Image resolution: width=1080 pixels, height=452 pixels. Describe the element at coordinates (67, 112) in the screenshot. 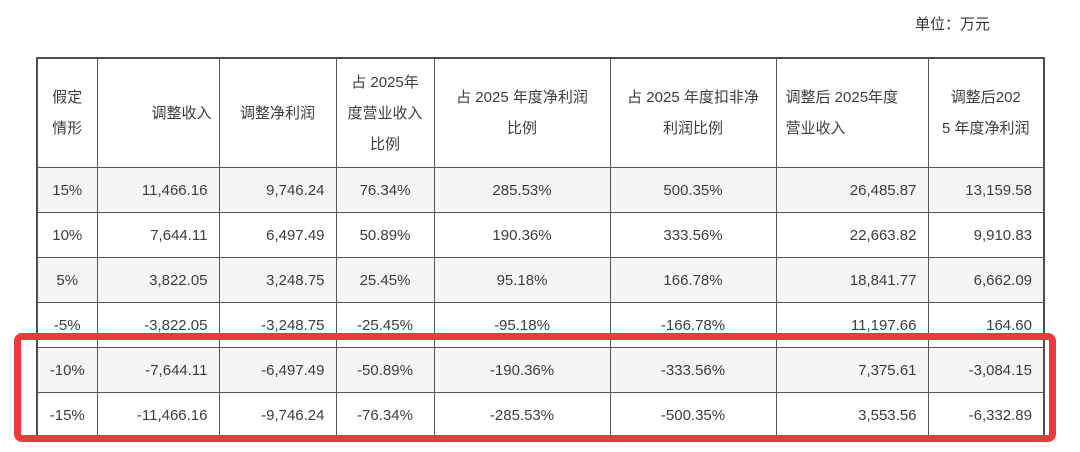

I see `header-scenario: 假定 情形` at that location.